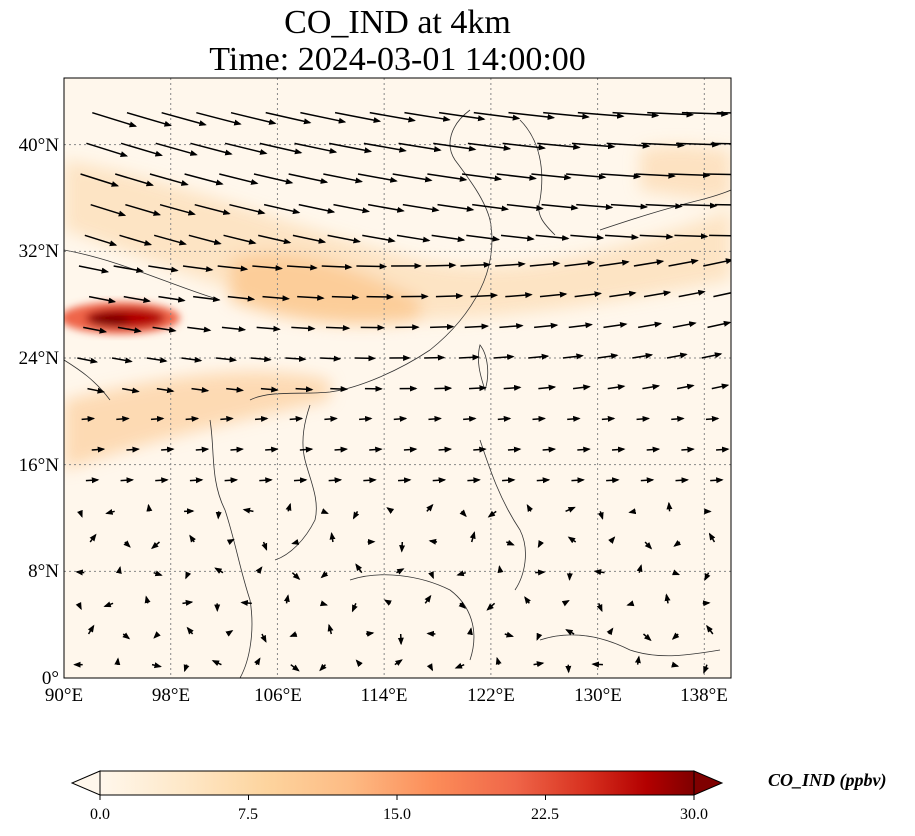 The image size is (915, 836). Describe the element at coordinates (704, 695) in the screenshot. I see `lon-tick-label: 138°E` at that location.